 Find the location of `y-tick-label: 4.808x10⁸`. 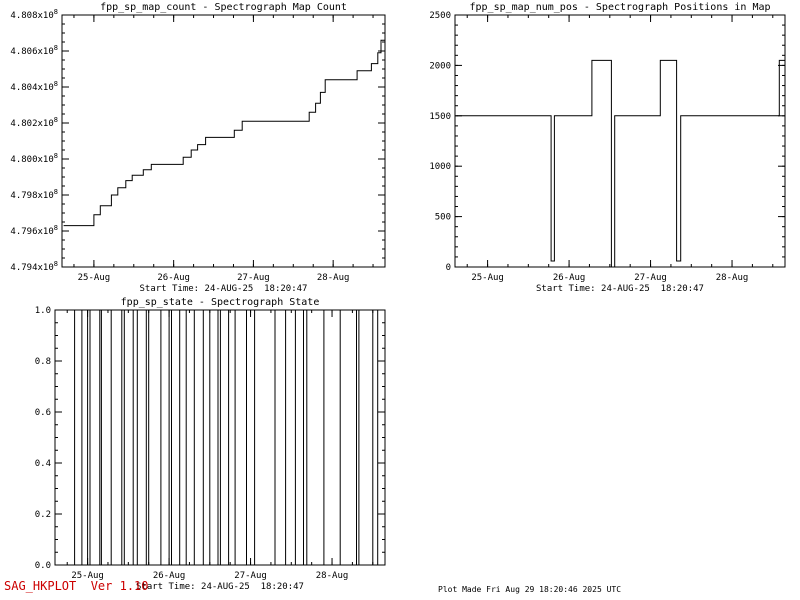

y-tick-label: 4.808x10⁸ is located at coordinates (34, 14).